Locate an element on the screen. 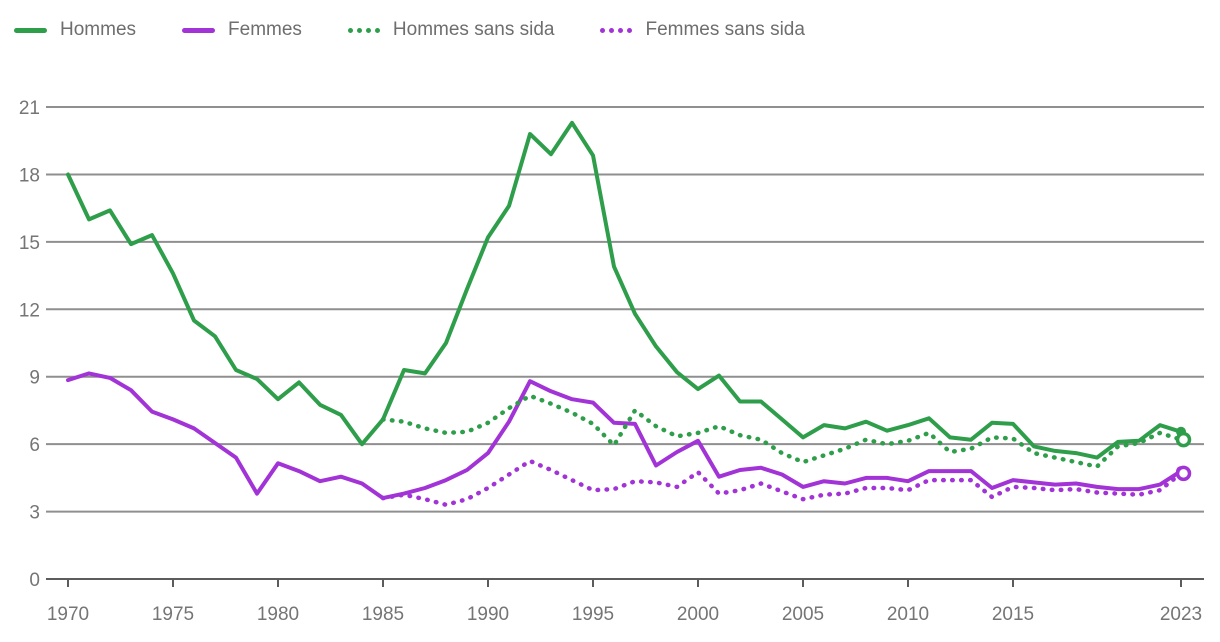 This screenshot has width=1220, height=642. end-marker-open-hommes-sans-sida is located at coordinates (1183, 439).